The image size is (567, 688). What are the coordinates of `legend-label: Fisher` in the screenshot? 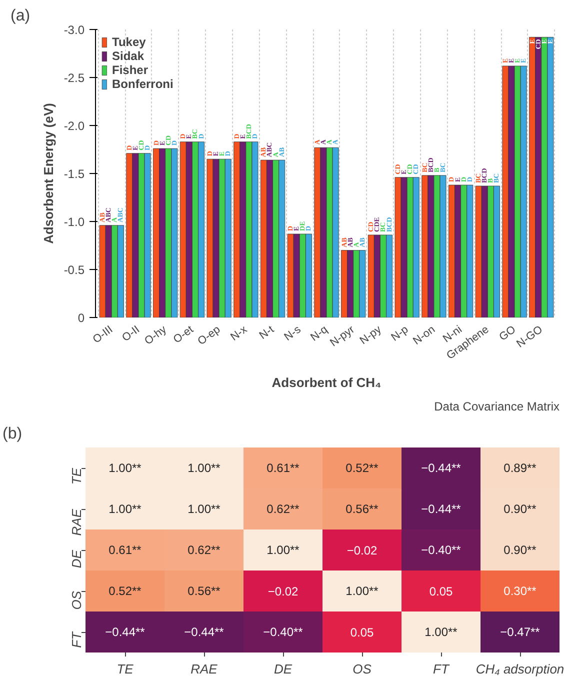 It's located at (130, 70).